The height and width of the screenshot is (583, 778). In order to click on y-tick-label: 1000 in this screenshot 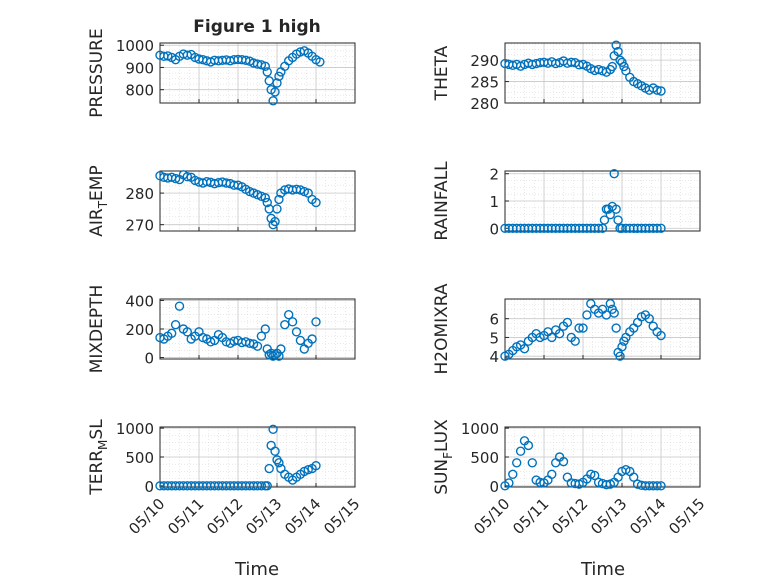, I will do `click(135, 46)`.